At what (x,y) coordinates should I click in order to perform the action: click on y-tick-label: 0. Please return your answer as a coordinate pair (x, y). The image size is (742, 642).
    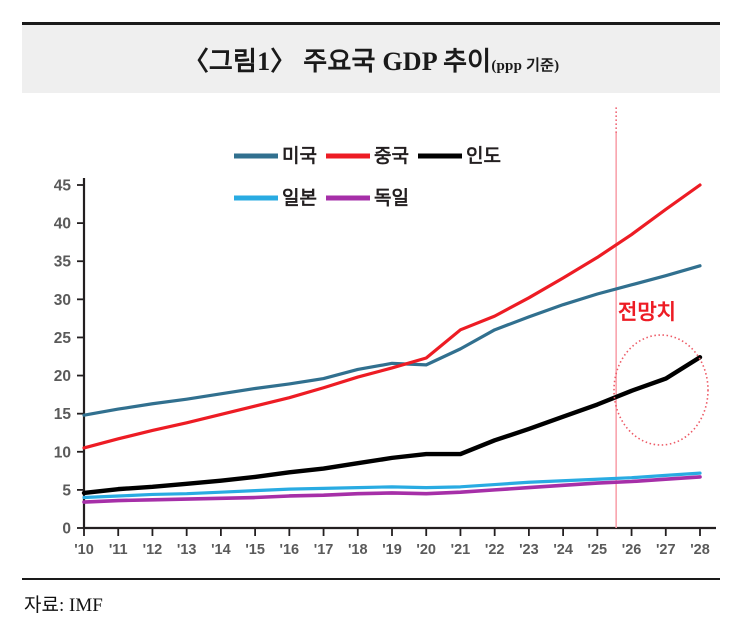
    Looking at the image, I should click on (66, 529).